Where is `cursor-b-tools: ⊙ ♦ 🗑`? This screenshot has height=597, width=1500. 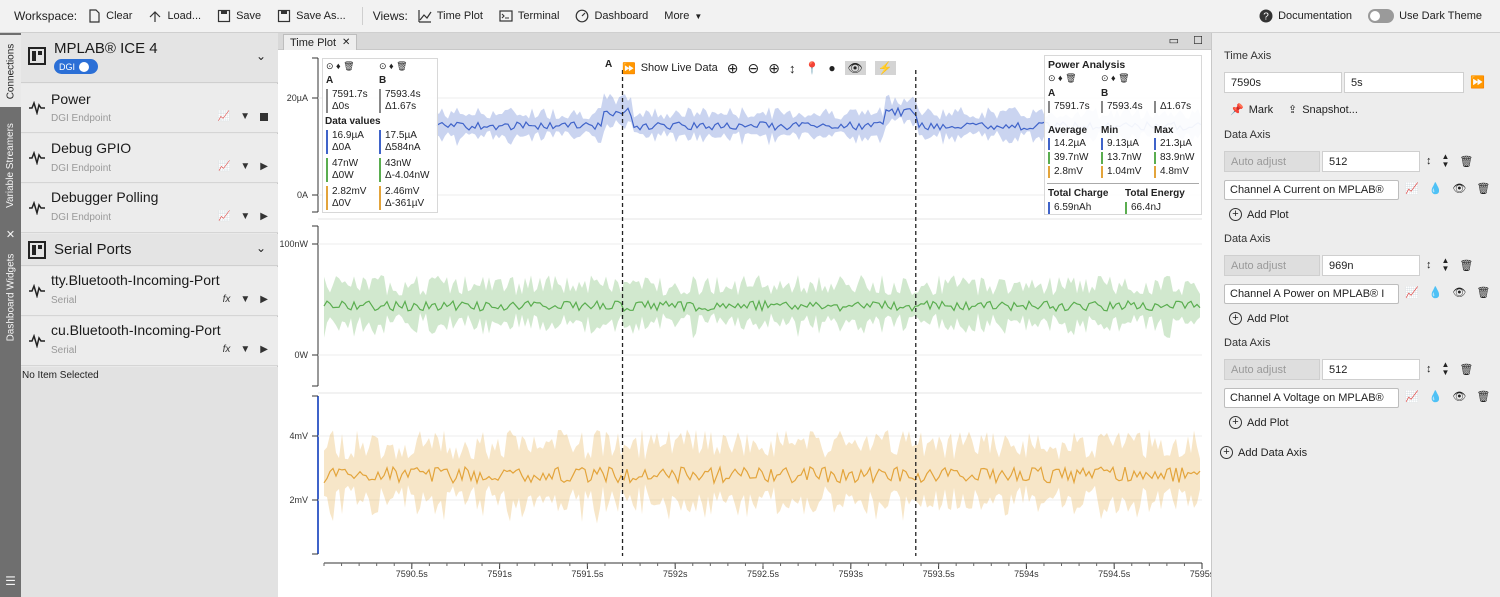
cursor-b-tools: ⊙ ♦ 🗑 is located at coordinates (393, 66).